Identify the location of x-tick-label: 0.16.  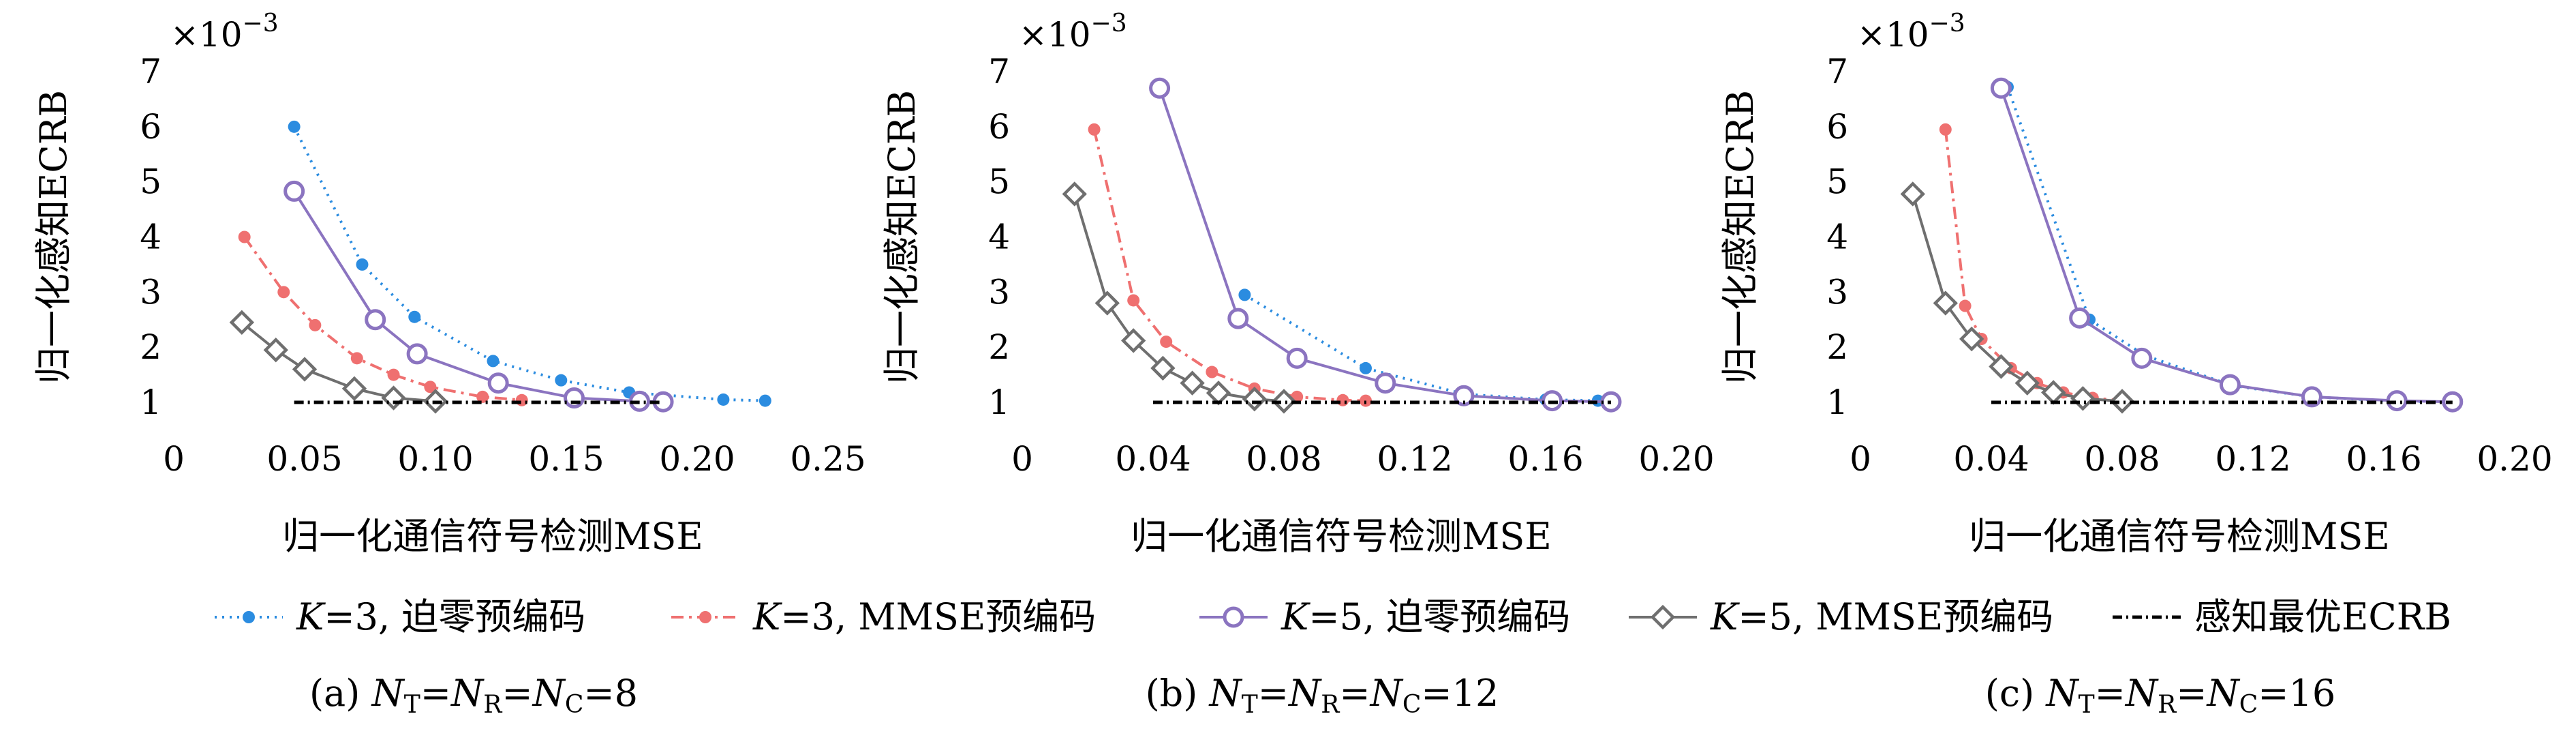
(1545, 459).